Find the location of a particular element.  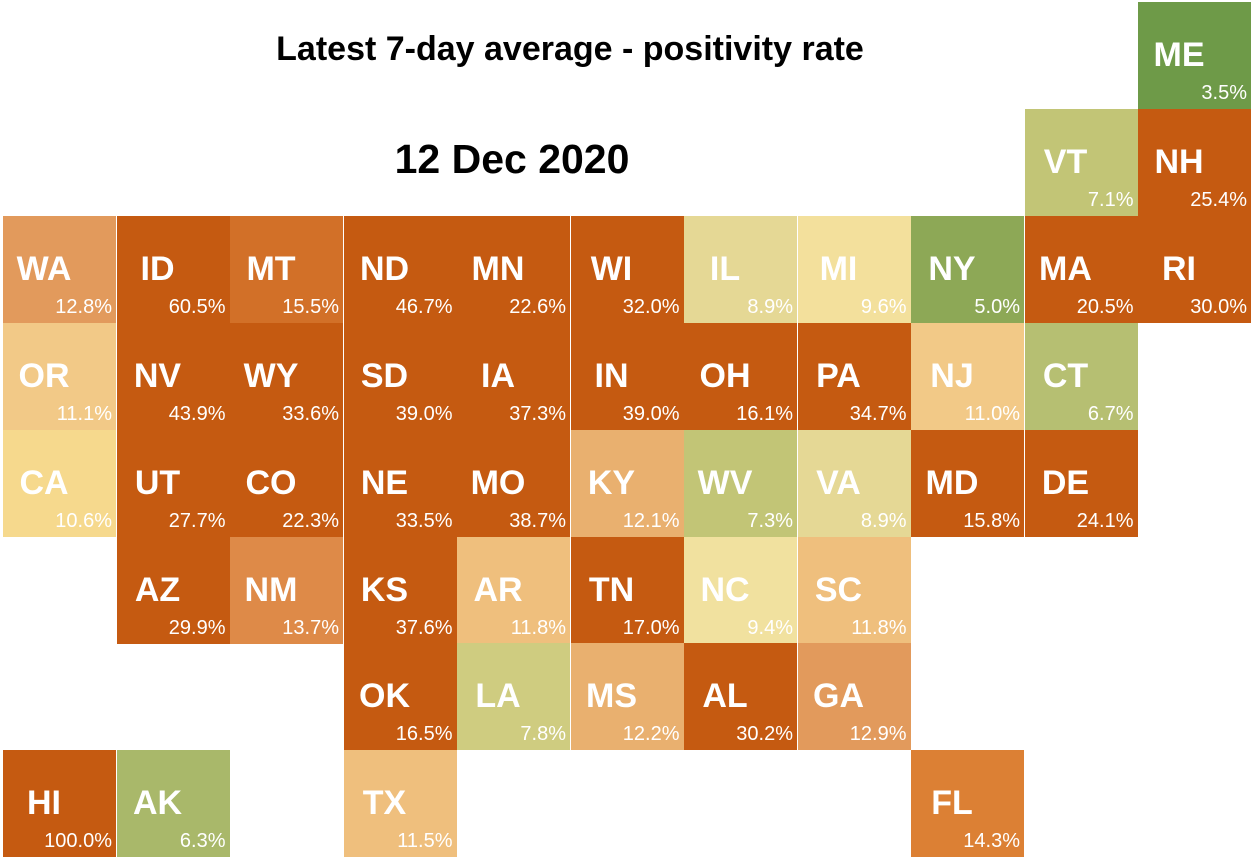

state-code-label: KS is located at coordinates (384, 589).